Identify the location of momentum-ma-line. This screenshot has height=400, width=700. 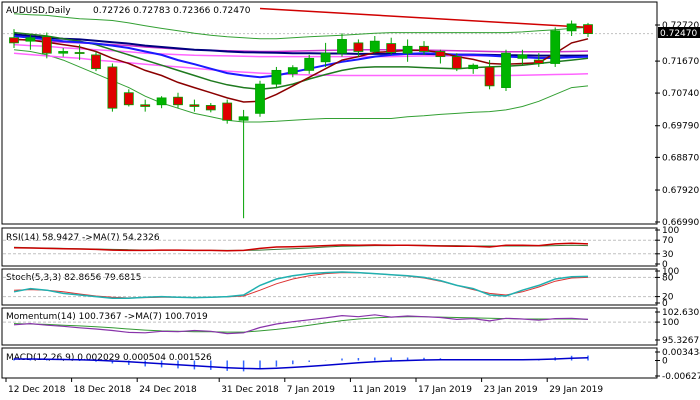
(301, 324).